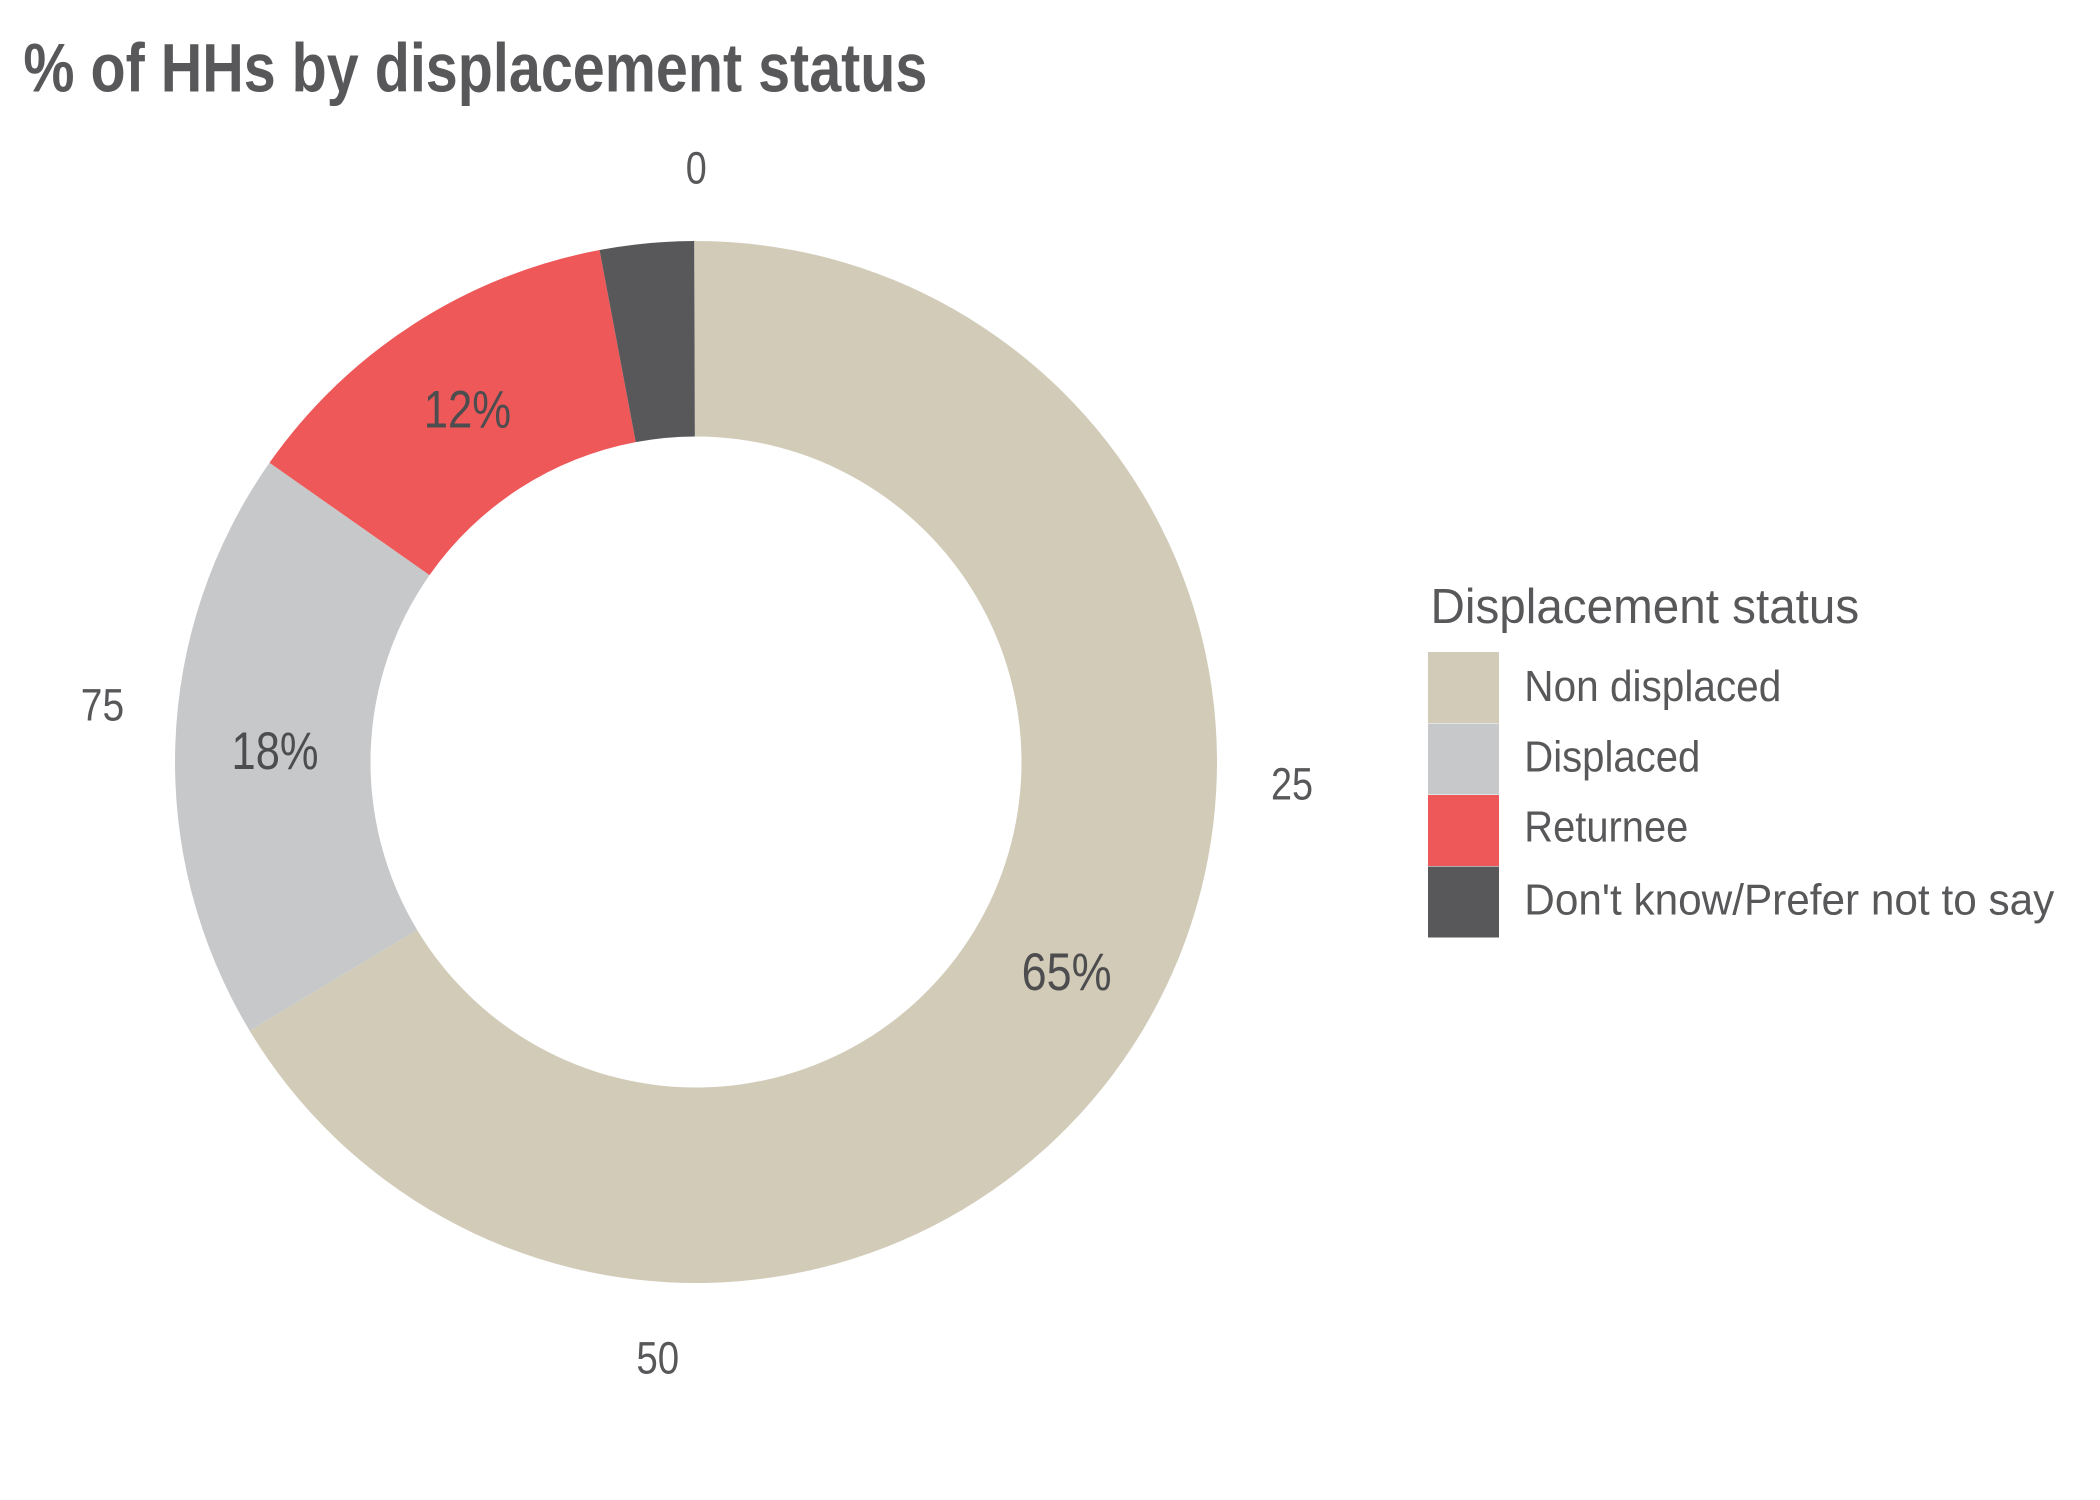 This screenshot has height=1500, width=2100. Describe the element at coordinates (1789, 899) in the screenshot. I see `svg-text: Don't know/Prefer not to say` at that location.